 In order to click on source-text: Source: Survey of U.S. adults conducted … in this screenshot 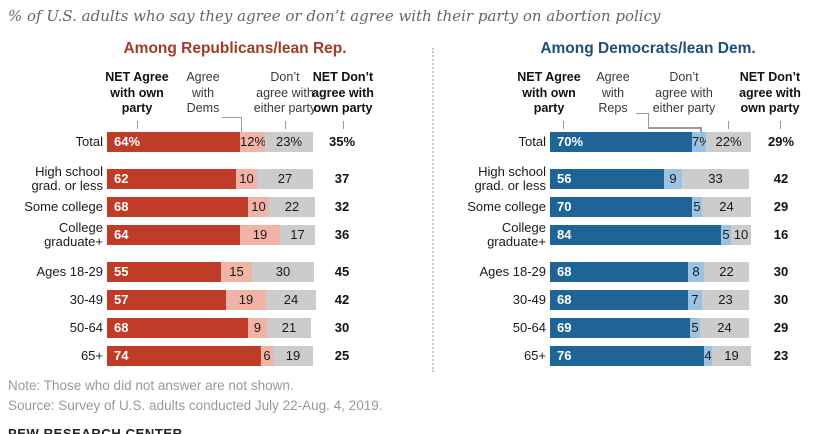, I will do `click(195, 405)`.